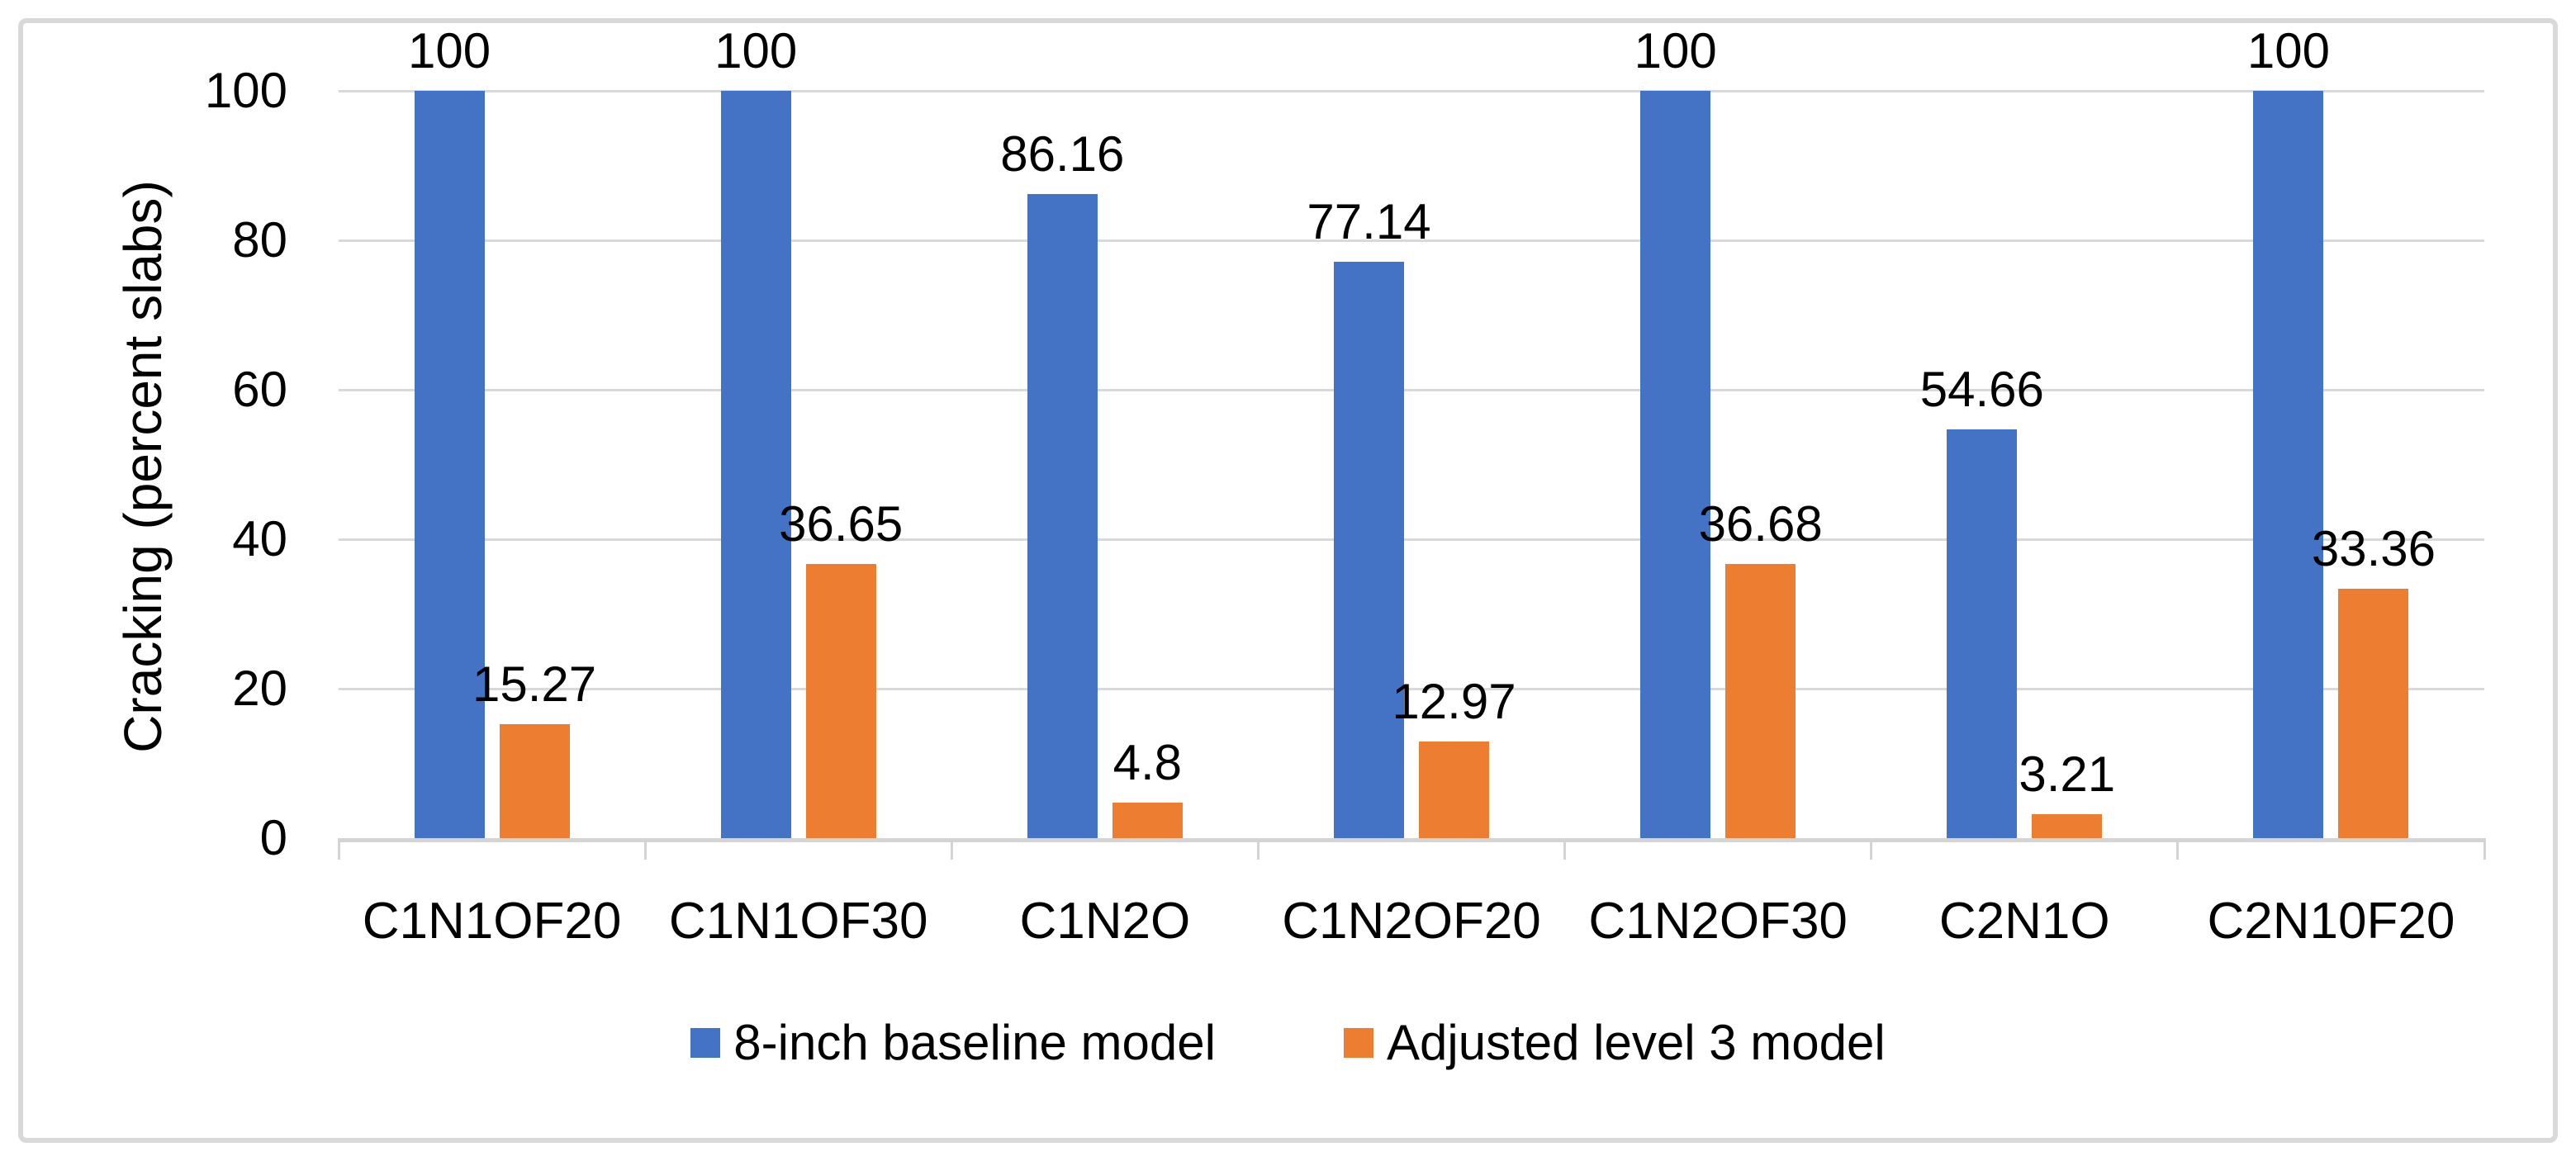 The width and height of the screenshot is (2576, 1161). What do you see at coordinates (1411, 922) in the screenshot?
I see `category-label: C1N2OF20` at bounding box center [1411, 922].